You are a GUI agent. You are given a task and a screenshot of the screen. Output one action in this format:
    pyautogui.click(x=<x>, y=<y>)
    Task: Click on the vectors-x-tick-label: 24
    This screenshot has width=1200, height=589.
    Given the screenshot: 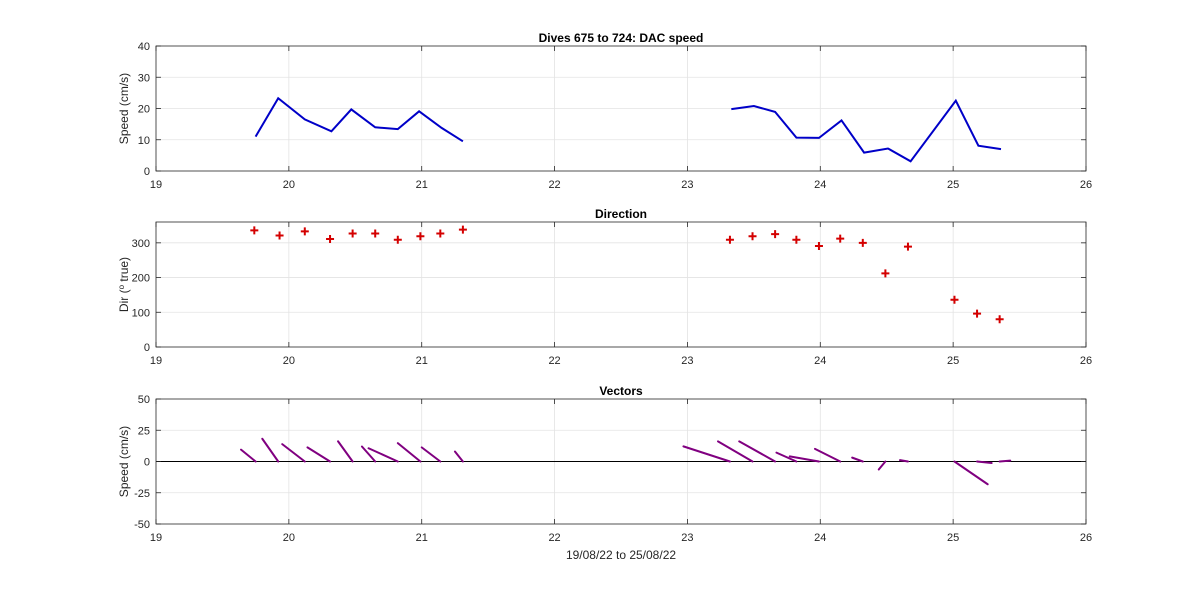 What is the action you would take?
    pyautogui.click(x=820, y=538)
    